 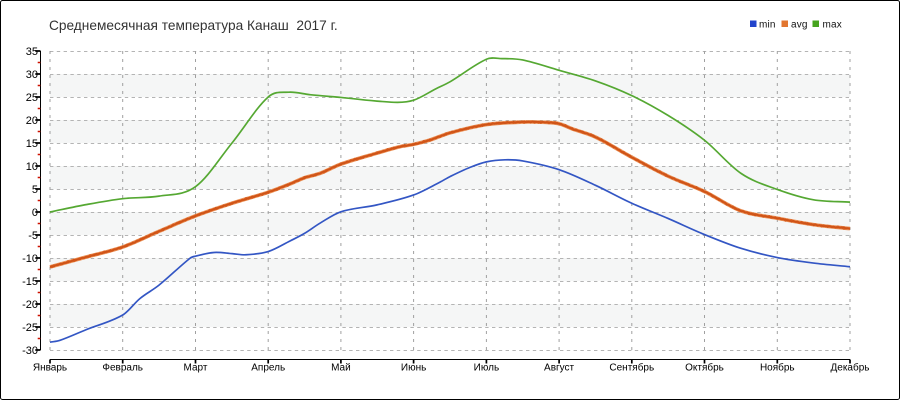 What do you see at coordinates (850, 367) in the screenshot?
I see `svg-text: Декабрь` at bounding box center [850, 367].